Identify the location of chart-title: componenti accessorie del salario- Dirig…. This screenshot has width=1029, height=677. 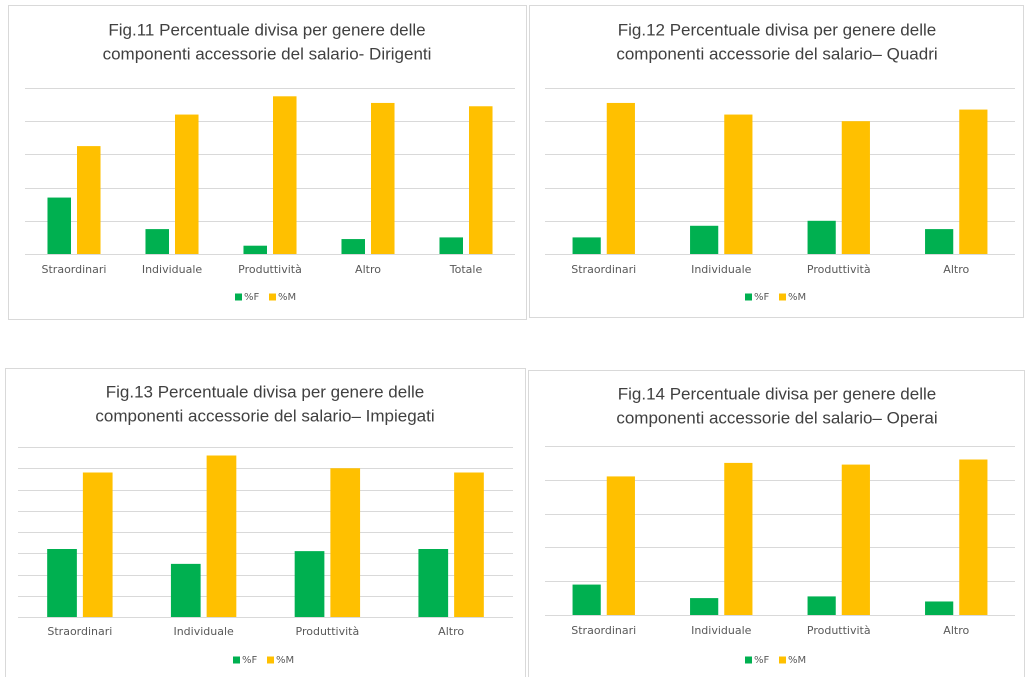
(267, 53).